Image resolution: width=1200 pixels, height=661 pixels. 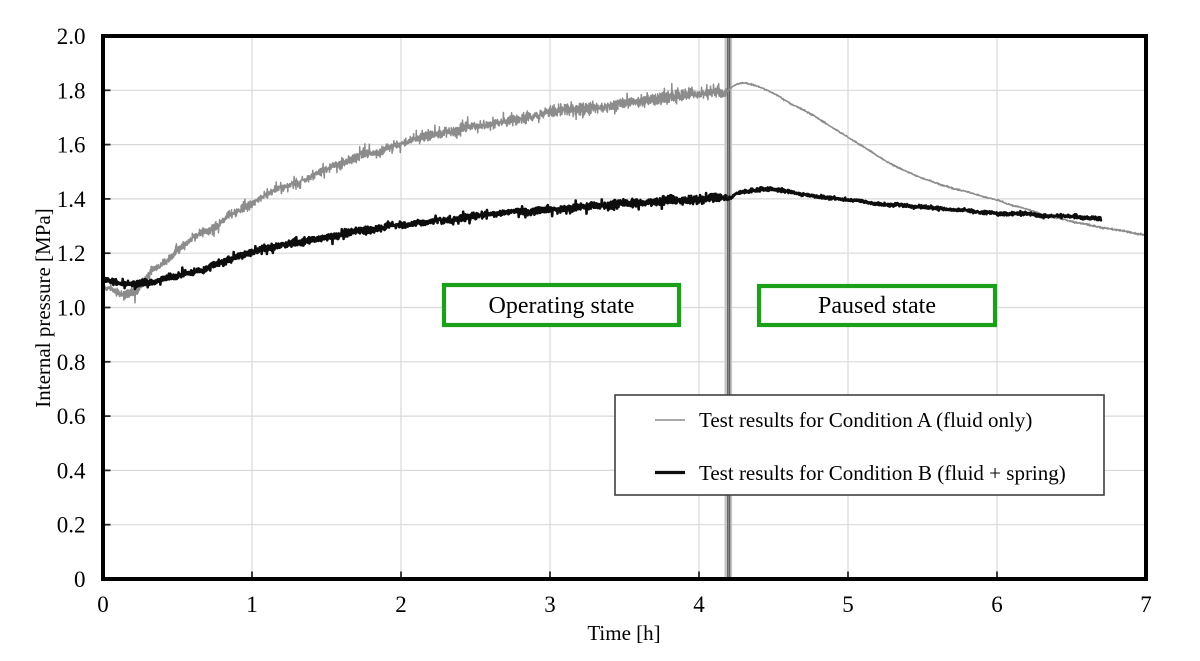 What do you see at coordinates (550, 604) in the screenshot?
I see `svg-text: 3` at bounding box center [550, 604].